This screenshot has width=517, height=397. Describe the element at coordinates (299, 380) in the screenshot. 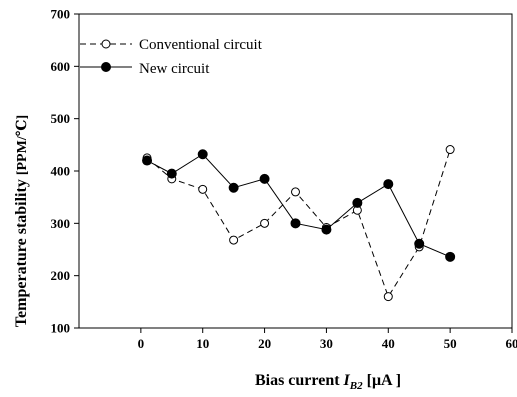

I see `x-axis-title-main: Bias current` at that location.